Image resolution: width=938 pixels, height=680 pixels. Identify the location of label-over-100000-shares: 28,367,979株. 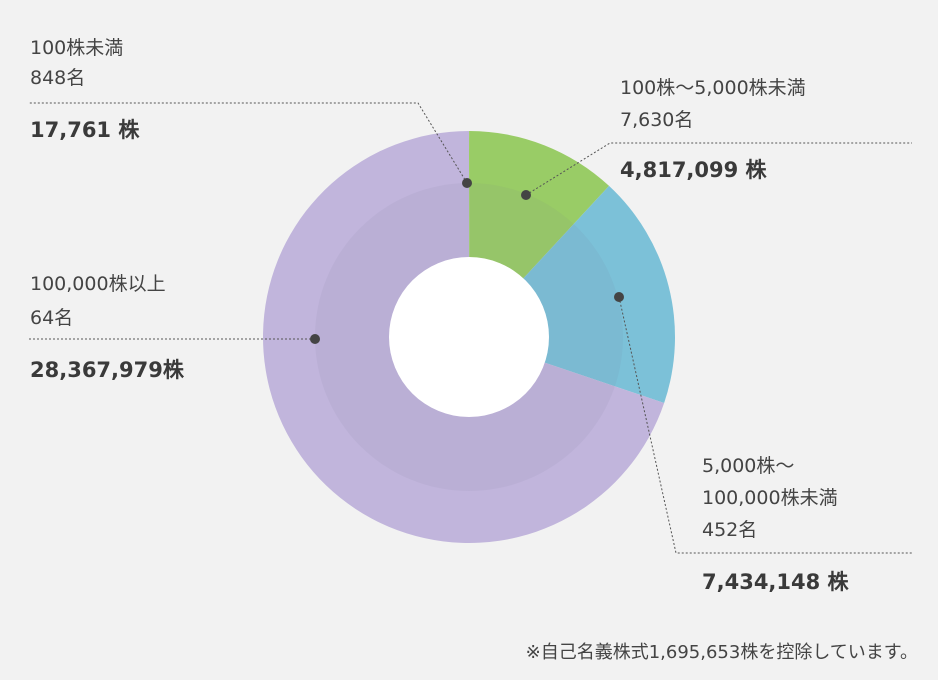
(107, 370).